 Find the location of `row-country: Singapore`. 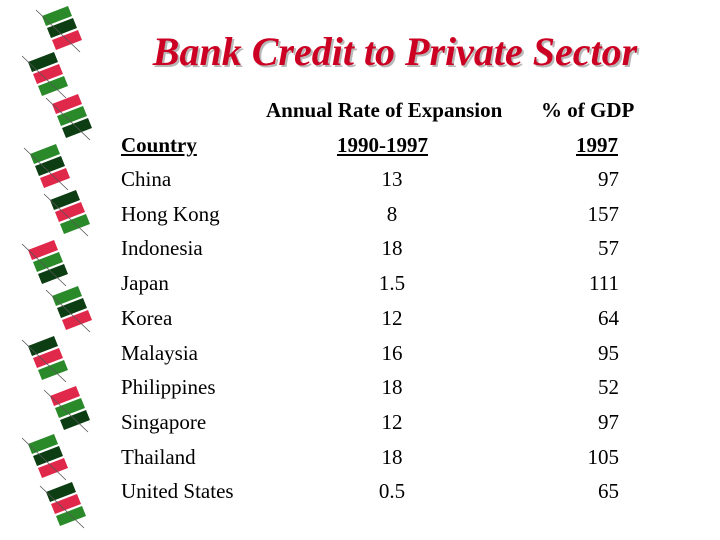

row-country: Singapore is located at coordinates (164, 421).